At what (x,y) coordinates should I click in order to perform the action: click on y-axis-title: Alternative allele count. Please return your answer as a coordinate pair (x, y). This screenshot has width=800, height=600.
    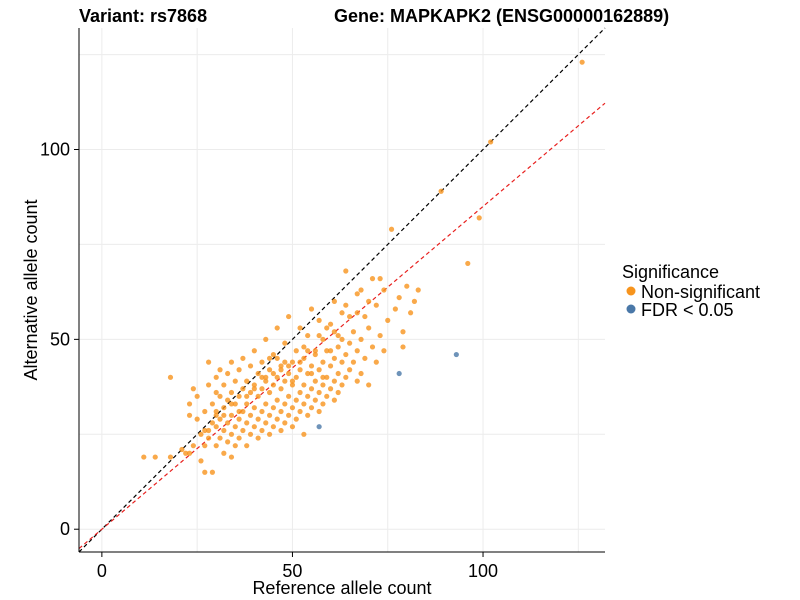
    Looking at the image, I should click on (31, 289).